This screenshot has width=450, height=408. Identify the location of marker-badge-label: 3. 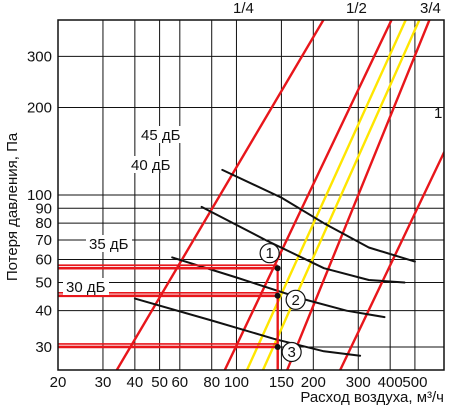
(291, 352).